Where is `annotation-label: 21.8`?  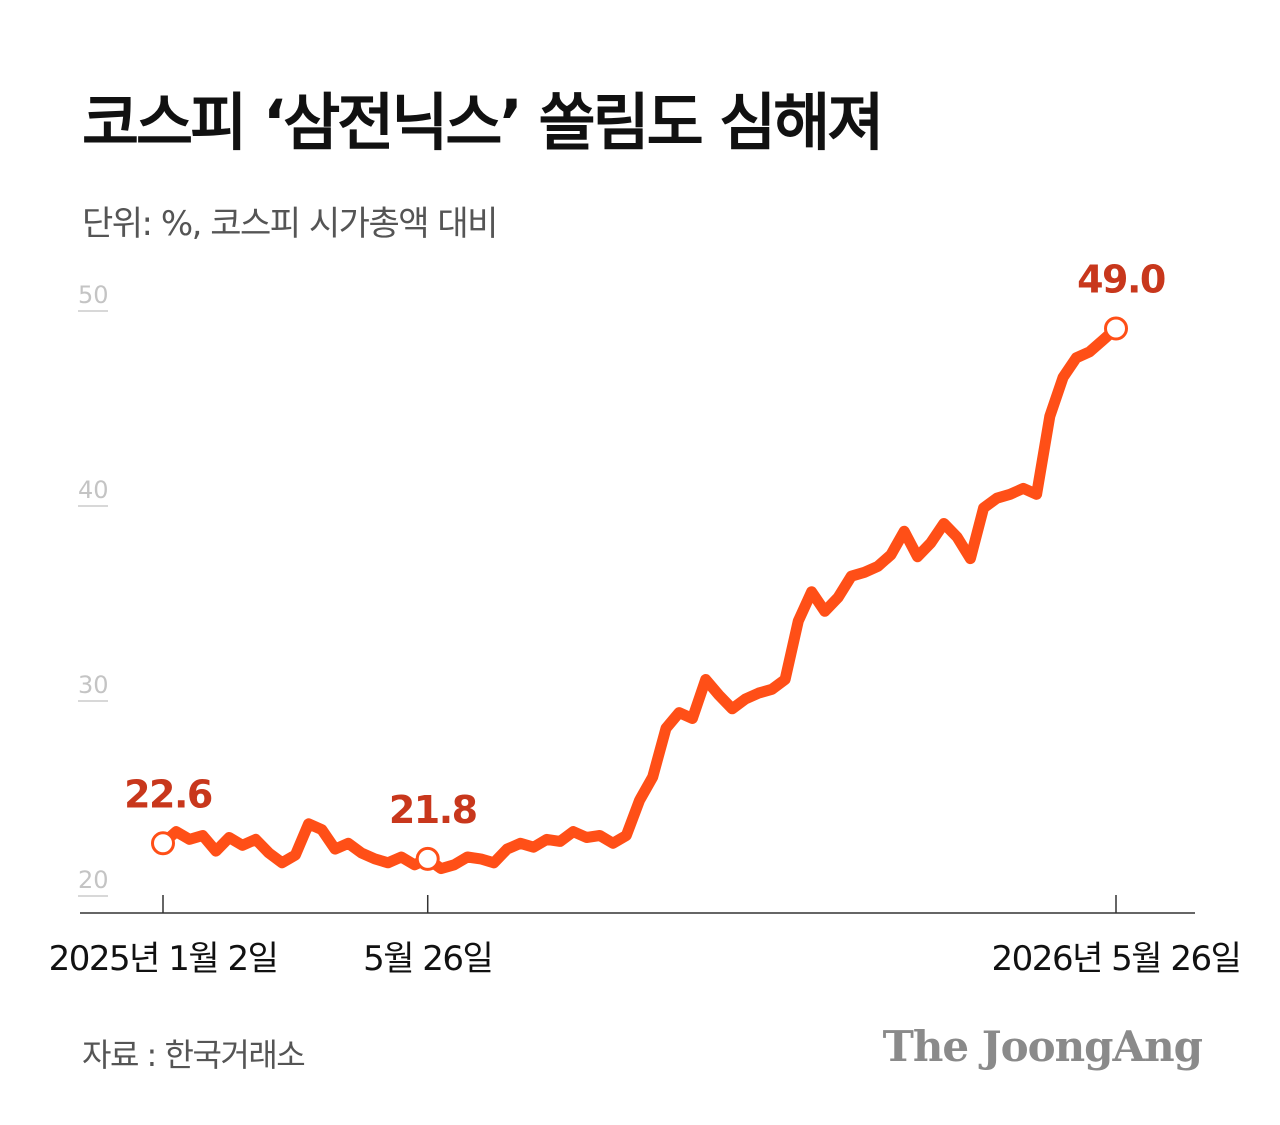 annotation-label: 21.8 is located at coordinates (433, 810).